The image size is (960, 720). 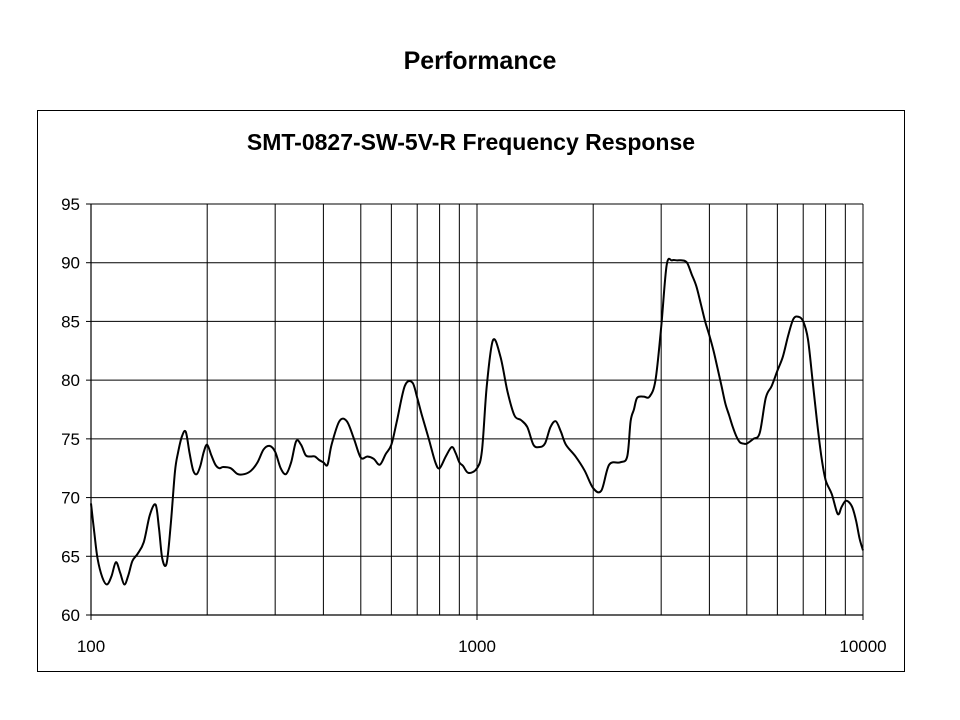 What do you see at coordinates (70, 380) in the screenshot?
I see `y-tick-label: 80` at bounding box center [70, 380].